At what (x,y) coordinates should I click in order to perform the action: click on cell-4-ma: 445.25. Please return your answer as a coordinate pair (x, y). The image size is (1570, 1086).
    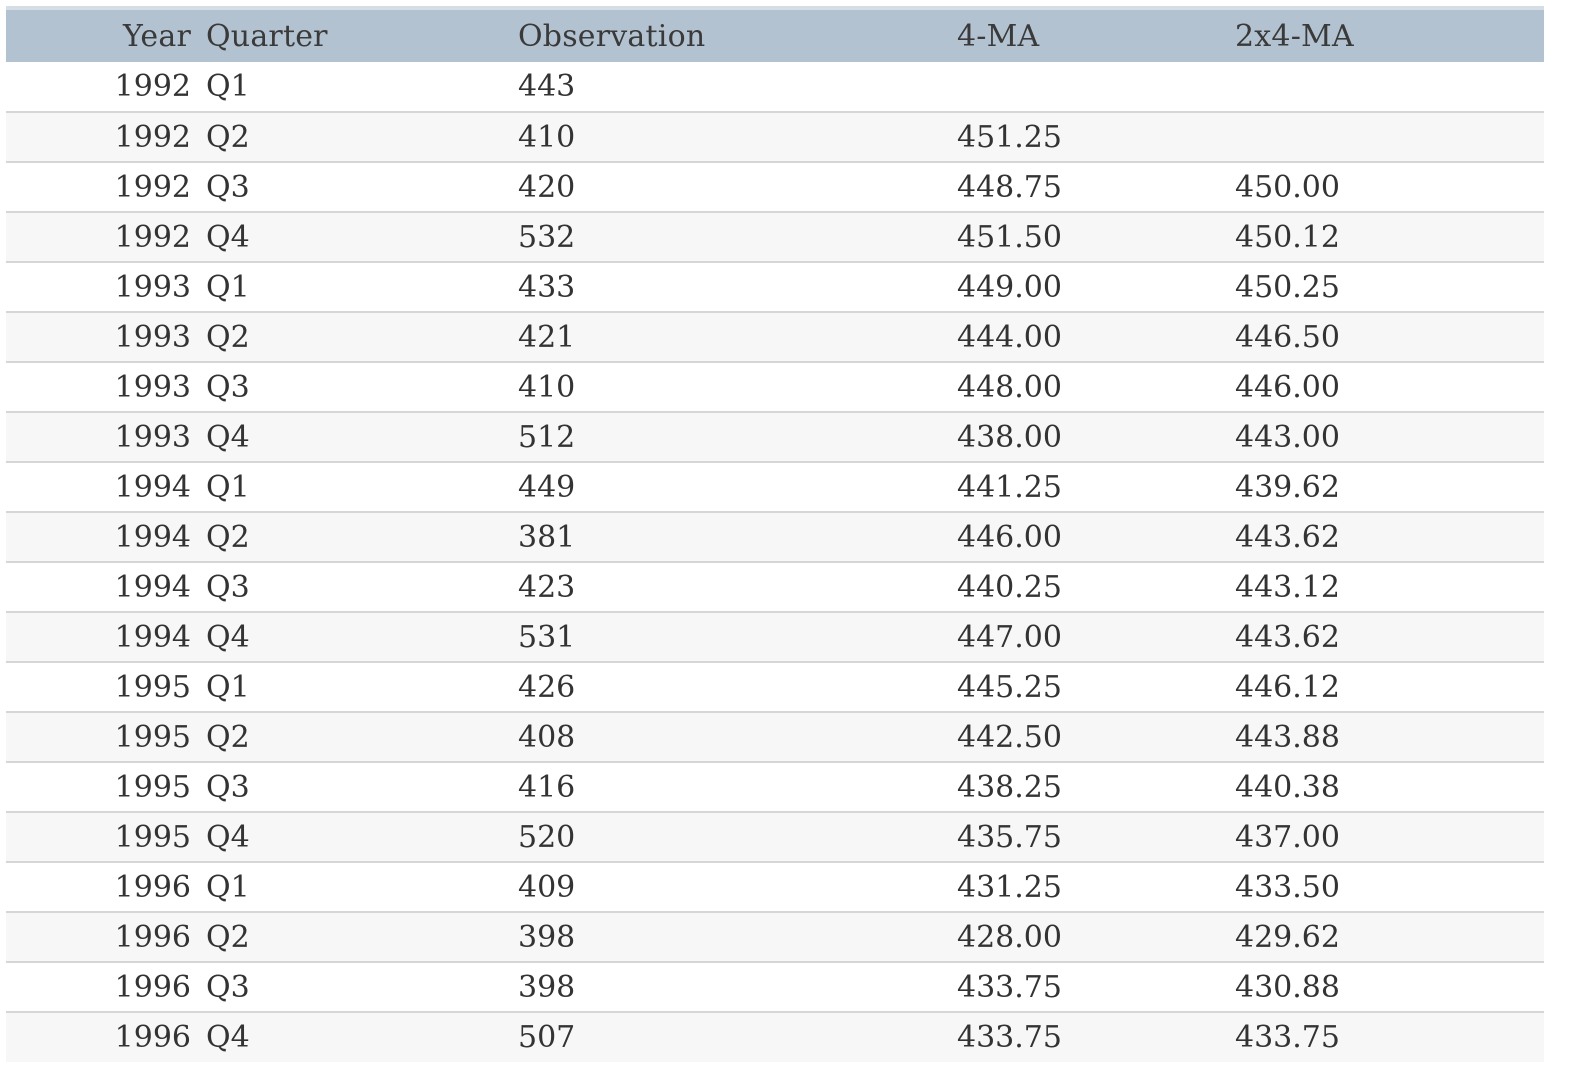
    Looking at the image, I should click on (1009, 687).